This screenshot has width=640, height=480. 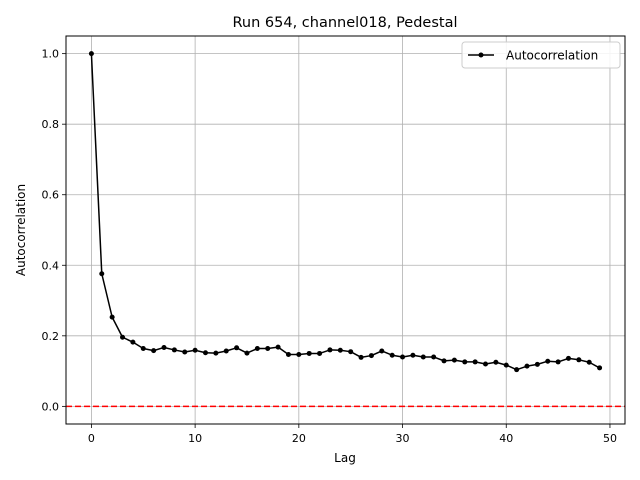 I want to click on y-tick-label: 0.2, so click(x=51, y=336).